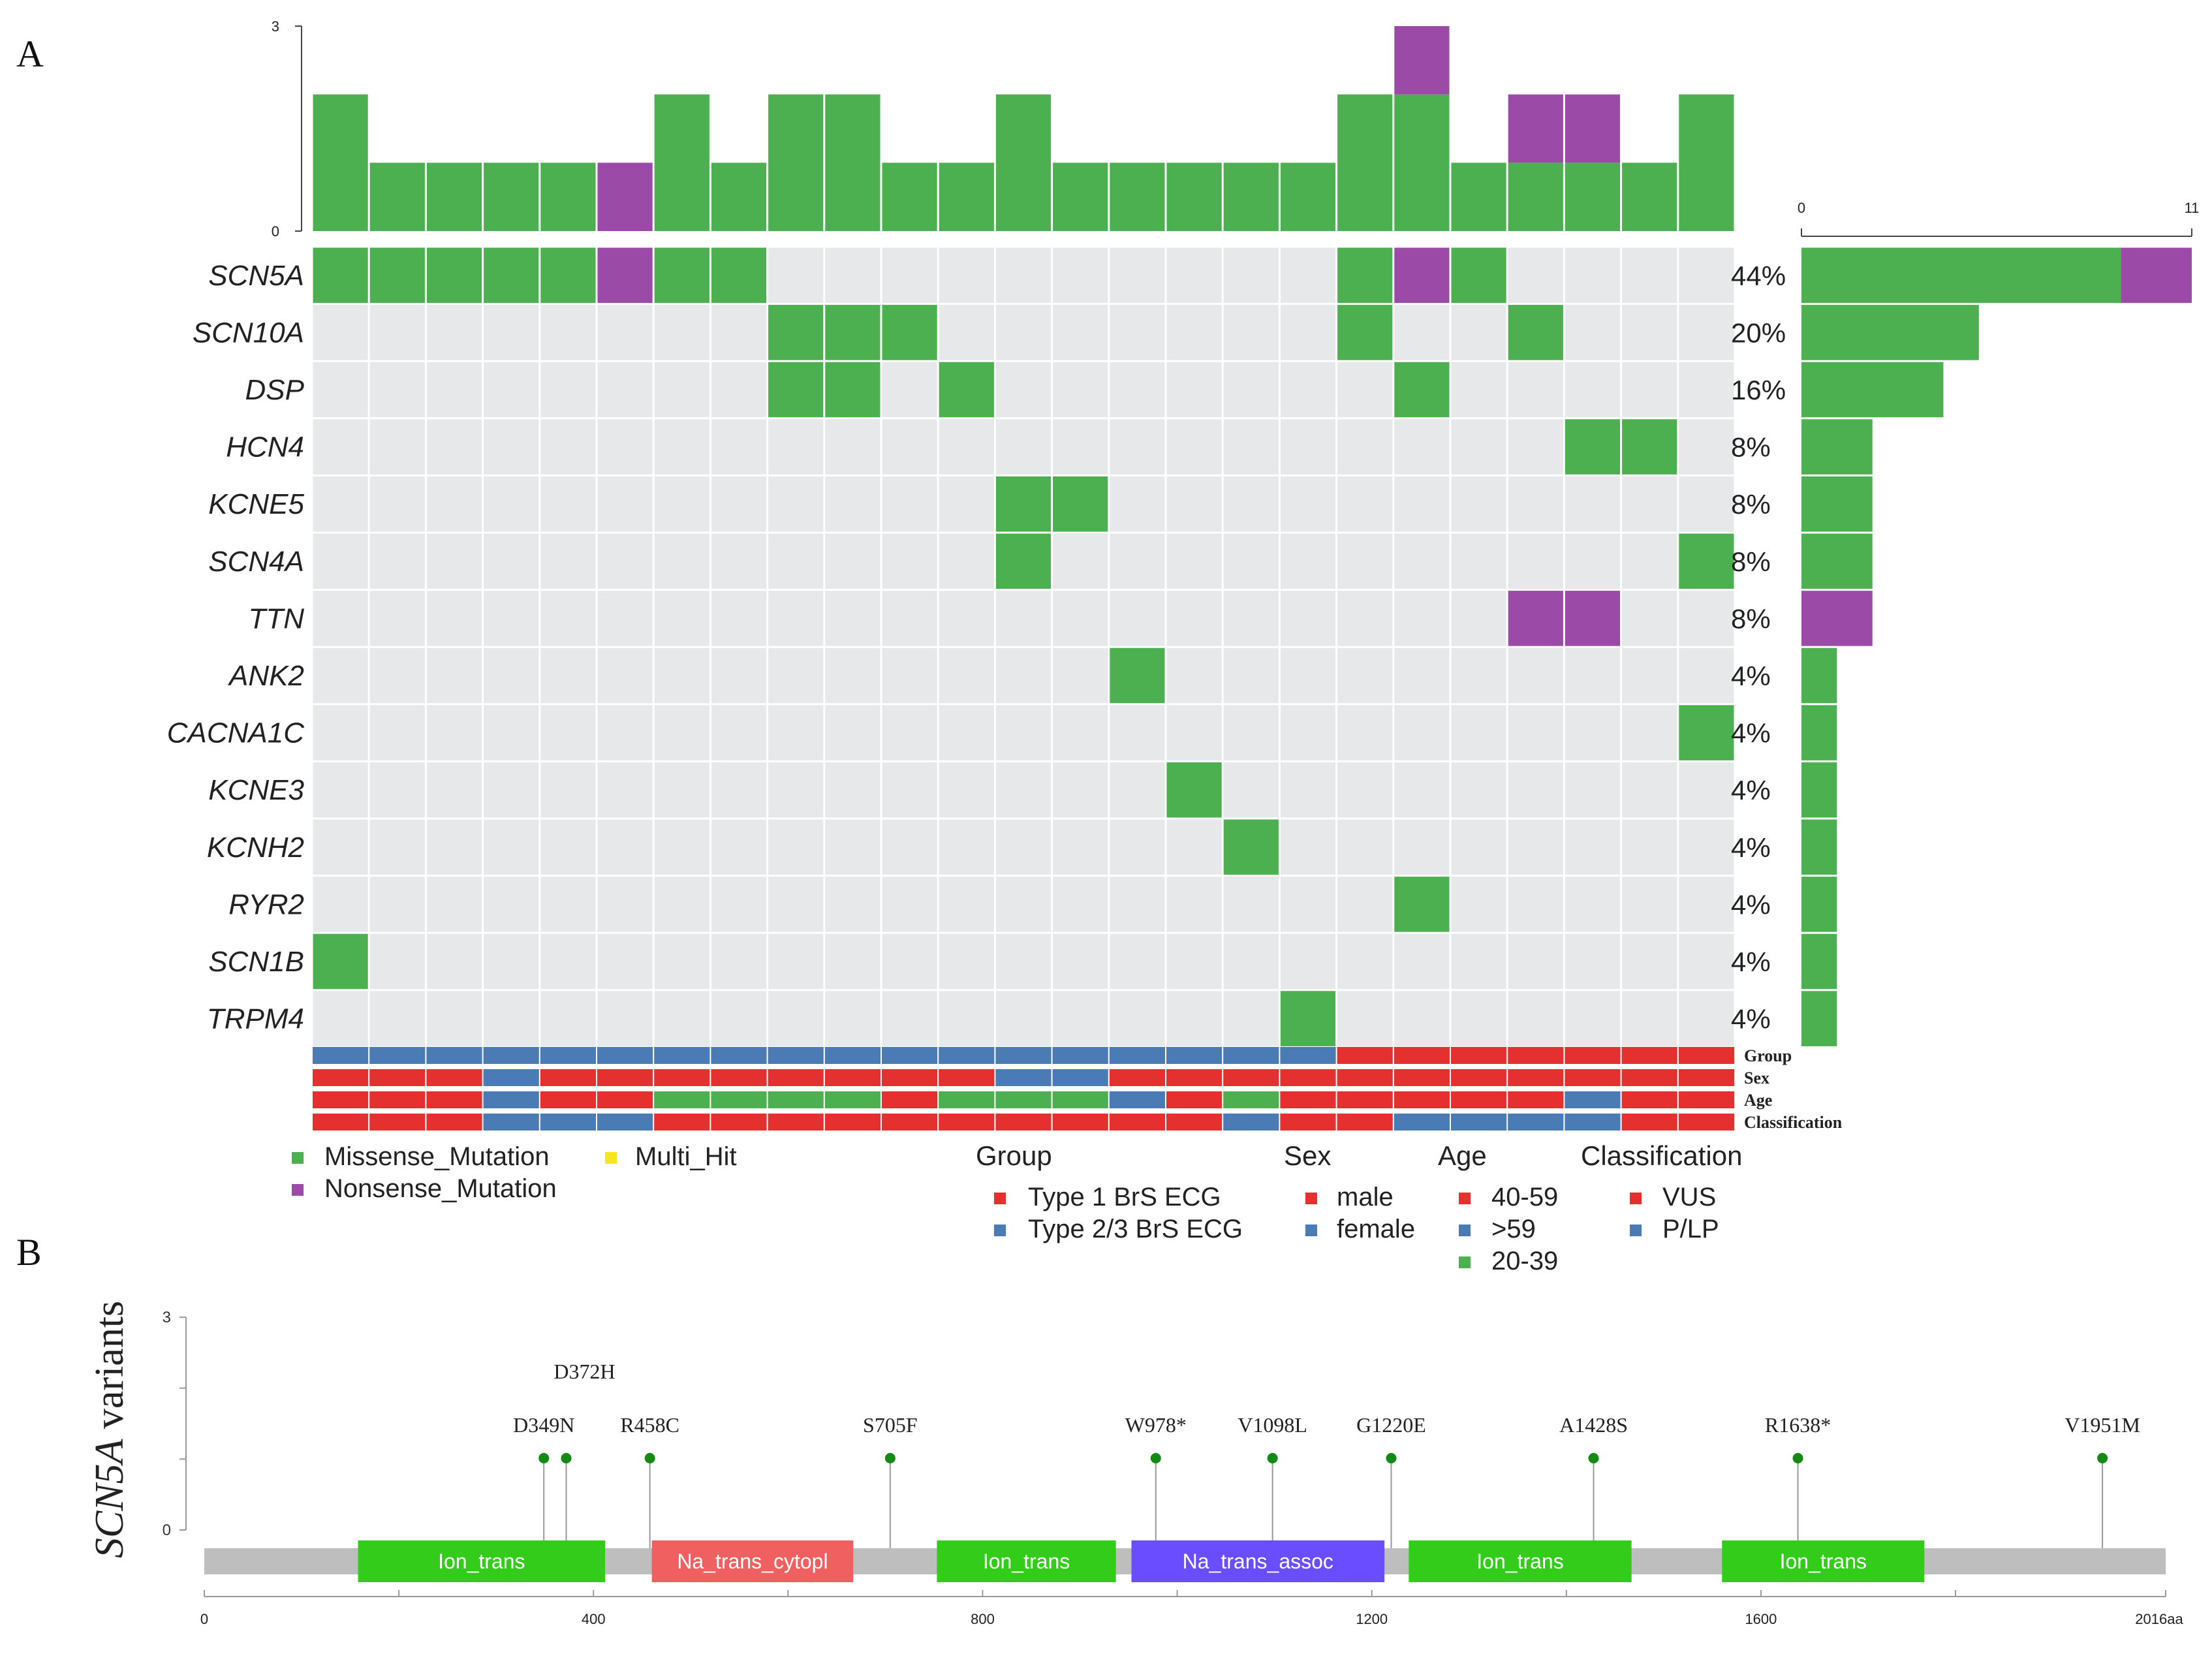  What do you see at coordinates (167, 1530) in the screenshot?
I see `lollipop-y-tick-label: 0` at bounding box center [167, 1530].